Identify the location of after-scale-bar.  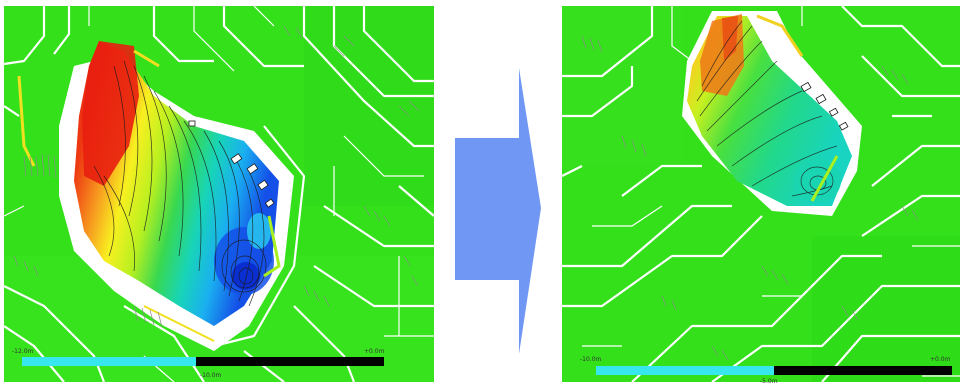
(774, 370).